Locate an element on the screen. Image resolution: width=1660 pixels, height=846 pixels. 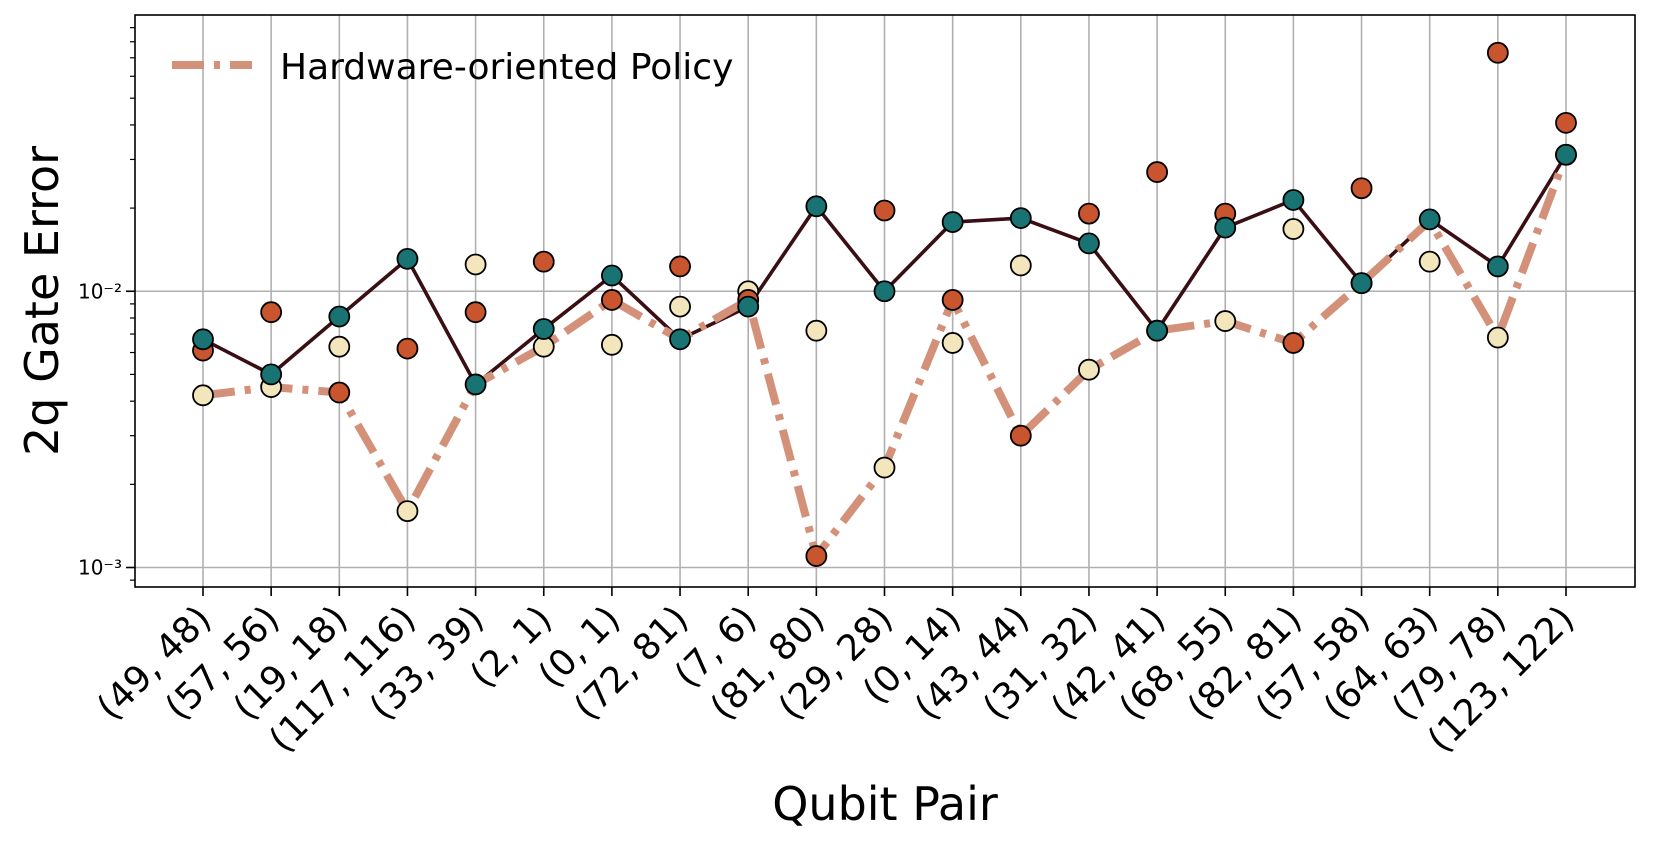
legend: Hardware-oriented Policy is located at coordinates (452, 67).